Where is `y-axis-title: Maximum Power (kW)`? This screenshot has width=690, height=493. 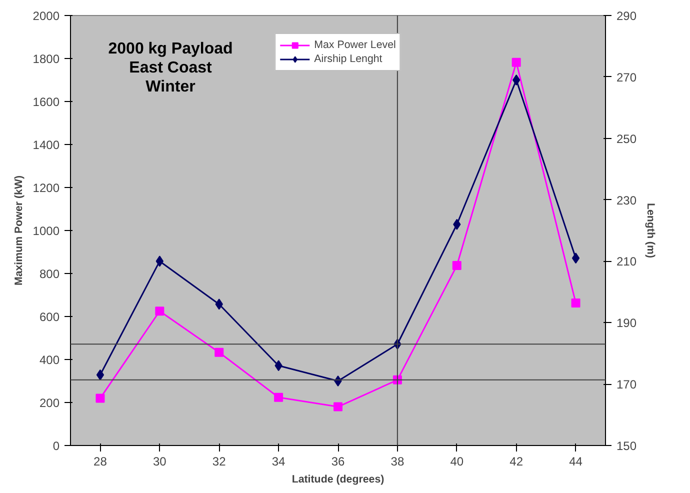
y-axis-title: Maximum Power (kW) is located at coordinates (18, 230).